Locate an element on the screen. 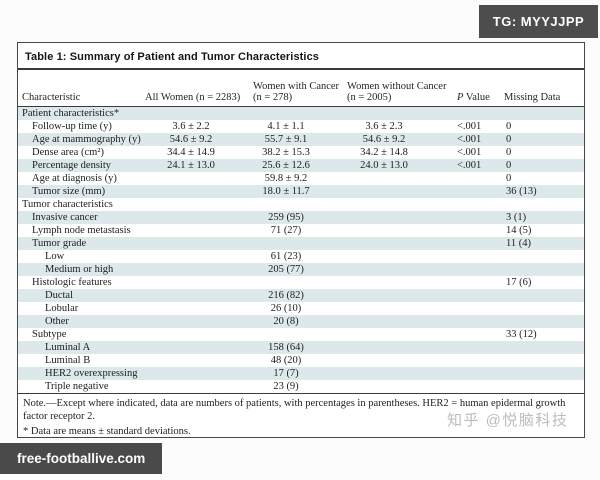 This screenshot has width=600, height=480. cell-missing-data: 17 (6) is located at coordinates (519, 282).